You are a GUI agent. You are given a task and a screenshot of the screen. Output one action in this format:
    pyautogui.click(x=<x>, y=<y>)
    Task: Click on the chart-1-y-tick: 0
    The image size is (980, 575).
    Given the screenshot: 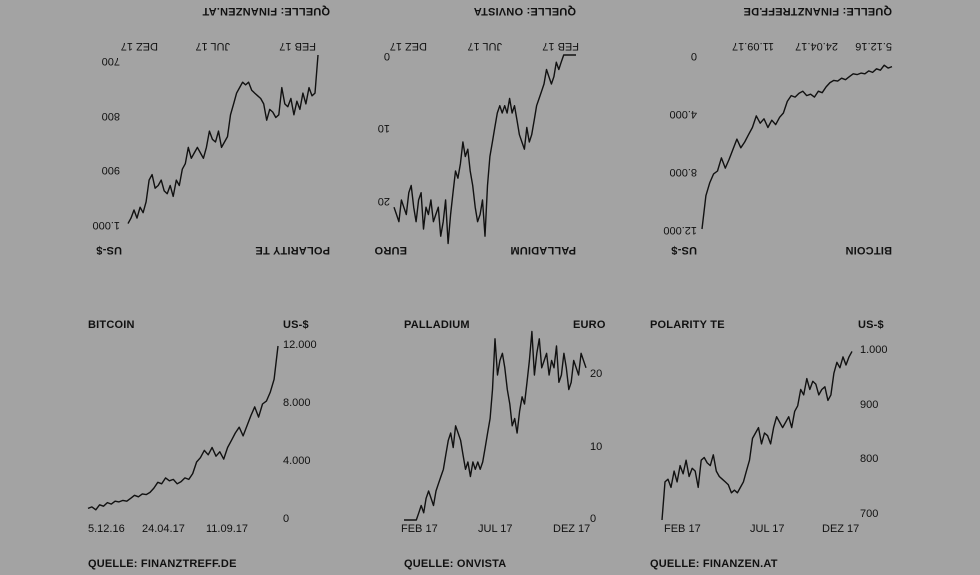 What is the action you would take?
    pyautogui.click(x=286, y=519)
    